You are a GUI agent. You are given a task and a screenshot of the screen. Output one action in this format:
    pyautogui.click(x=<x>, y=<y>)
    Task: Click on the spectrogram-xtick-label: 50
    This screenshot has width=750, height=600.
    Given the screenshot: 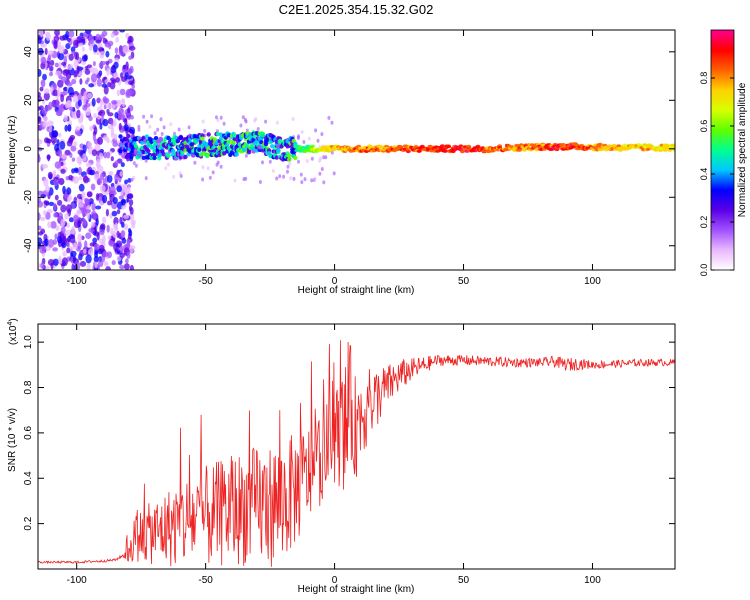 What is the action you would take?
    pyautogui.click(x=464, y=281)
    